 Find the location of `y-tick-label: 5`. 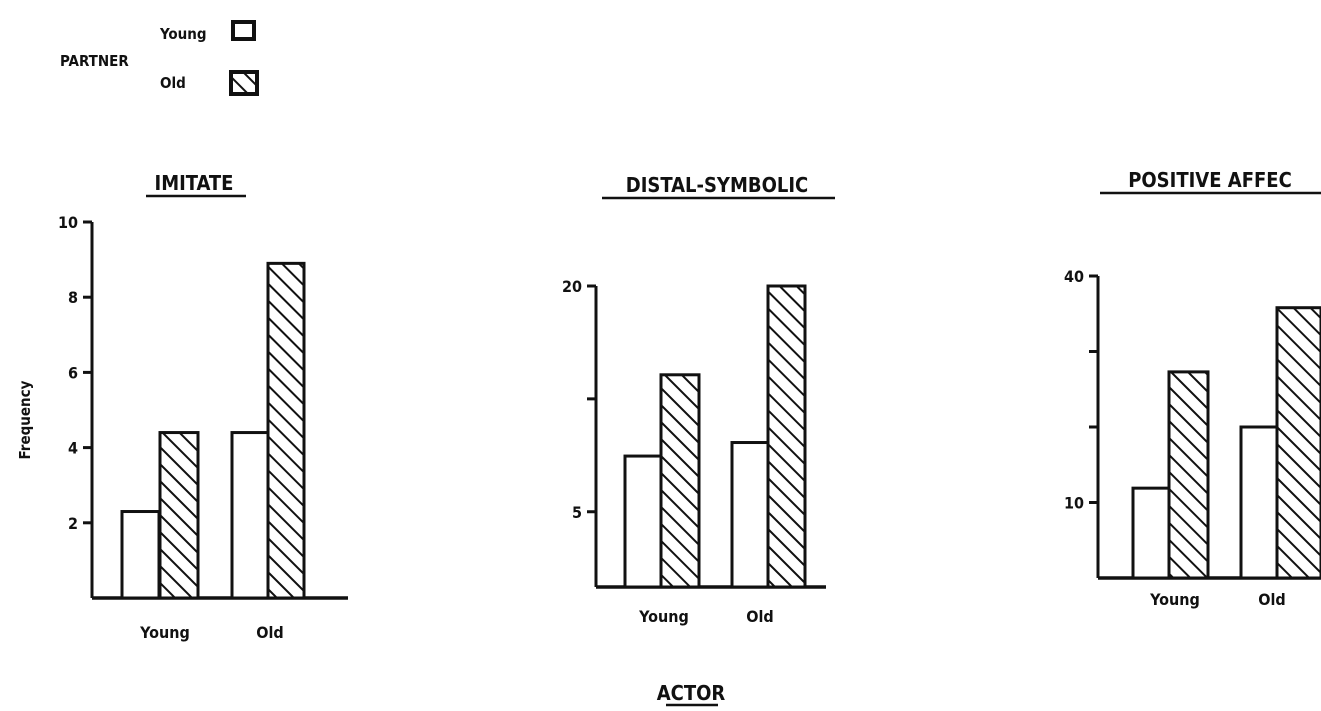

y-tick-label: 5 is located at coordinates (577, 512).